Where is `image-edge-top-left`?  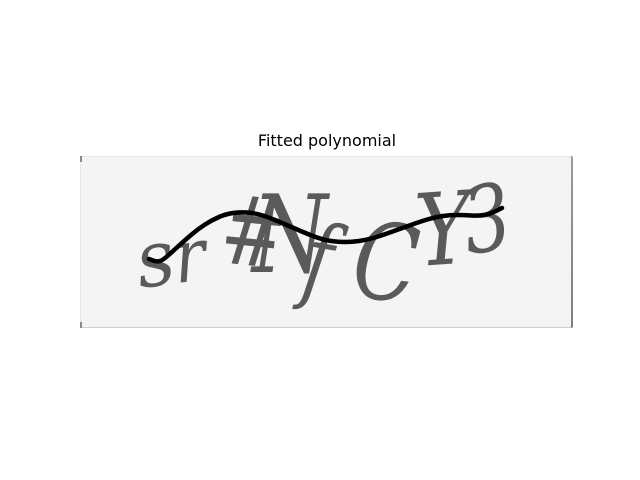
image-edge-top-left is located at coordinates (81, 159).